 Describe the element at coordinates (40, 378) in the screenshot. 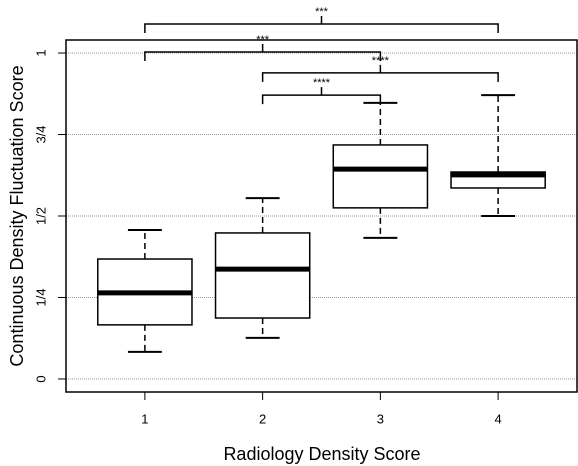

I see `y-tick-label: 0` at that location.